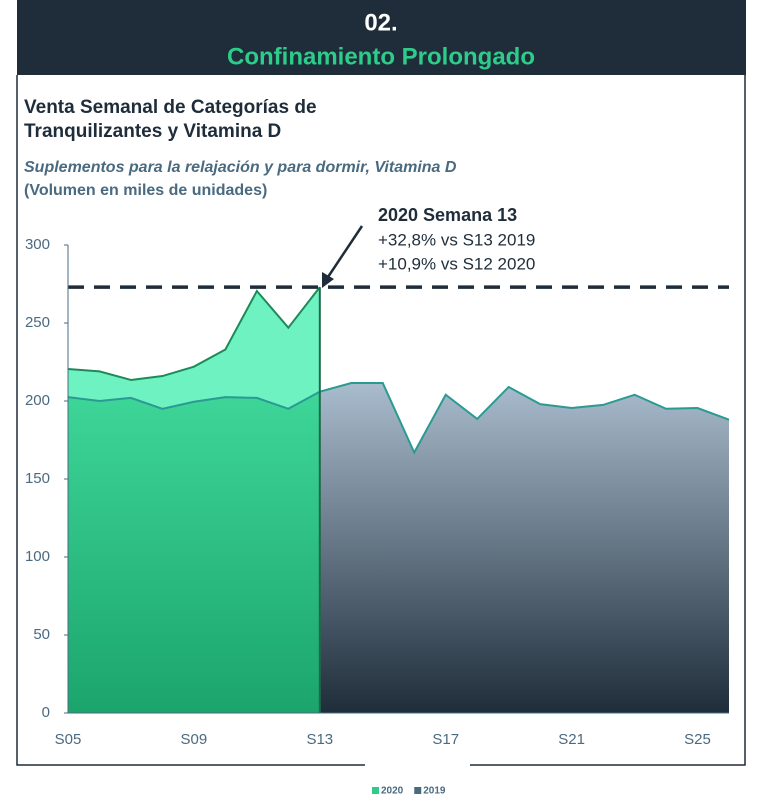 The height and width of the screenshot is (797, 763). I want to click on y-tick-label: 50, so click(41, 634).